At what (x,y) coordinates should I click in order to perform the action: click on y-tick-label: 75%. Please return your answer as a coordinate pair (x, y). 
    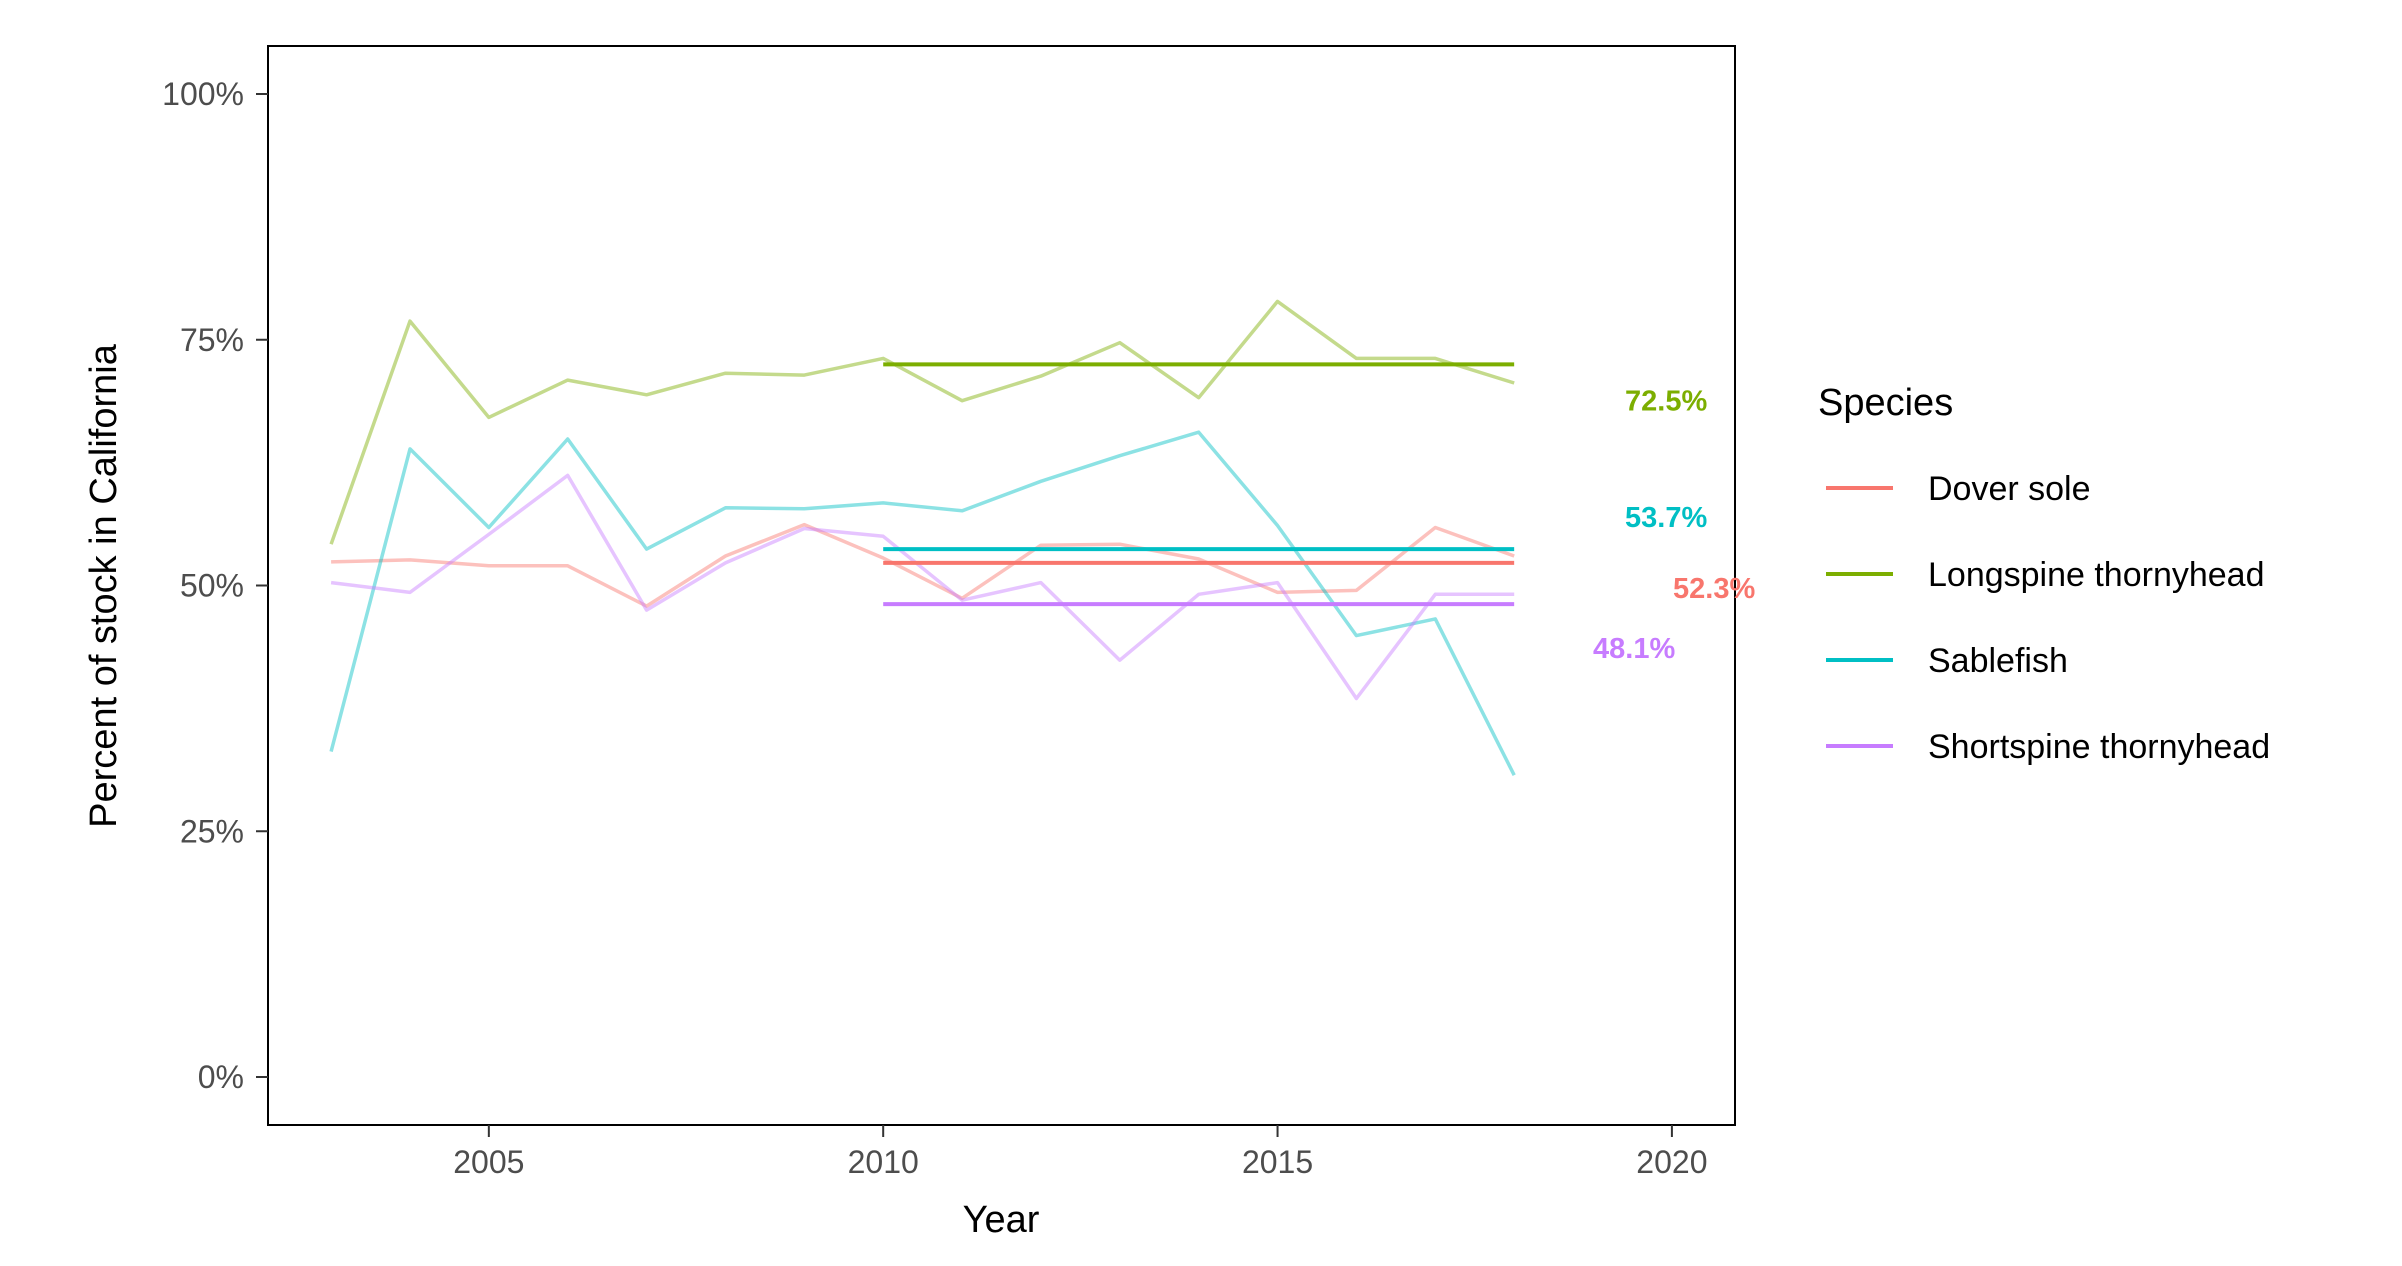
    Looking at the image, I should click on (212, 340).